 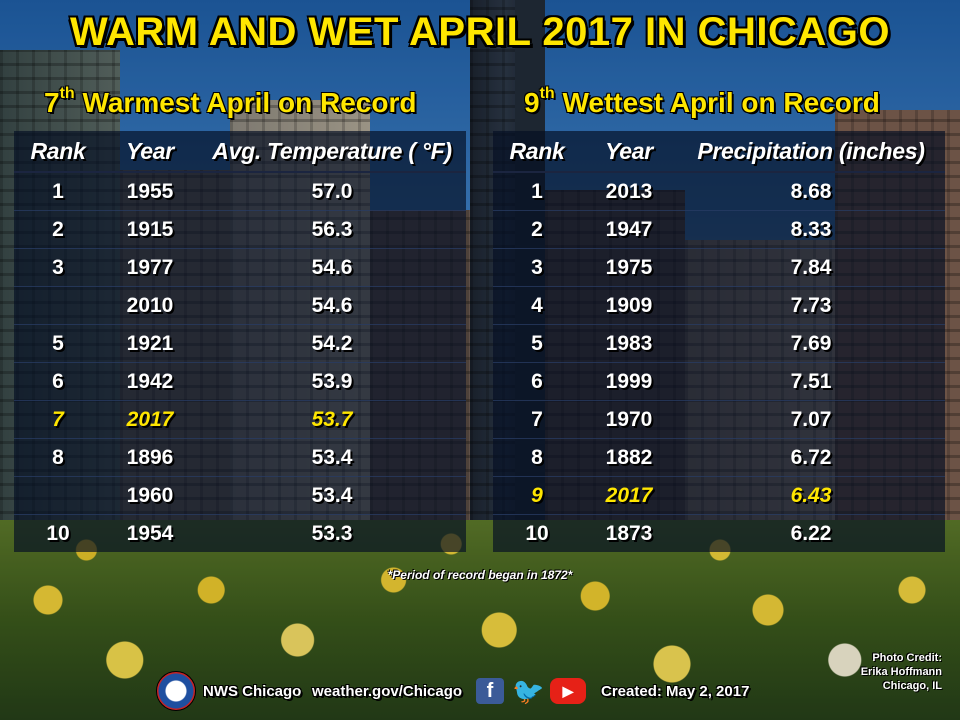 I want to click on value-cell: 6.43, so click(x=811, y=495).